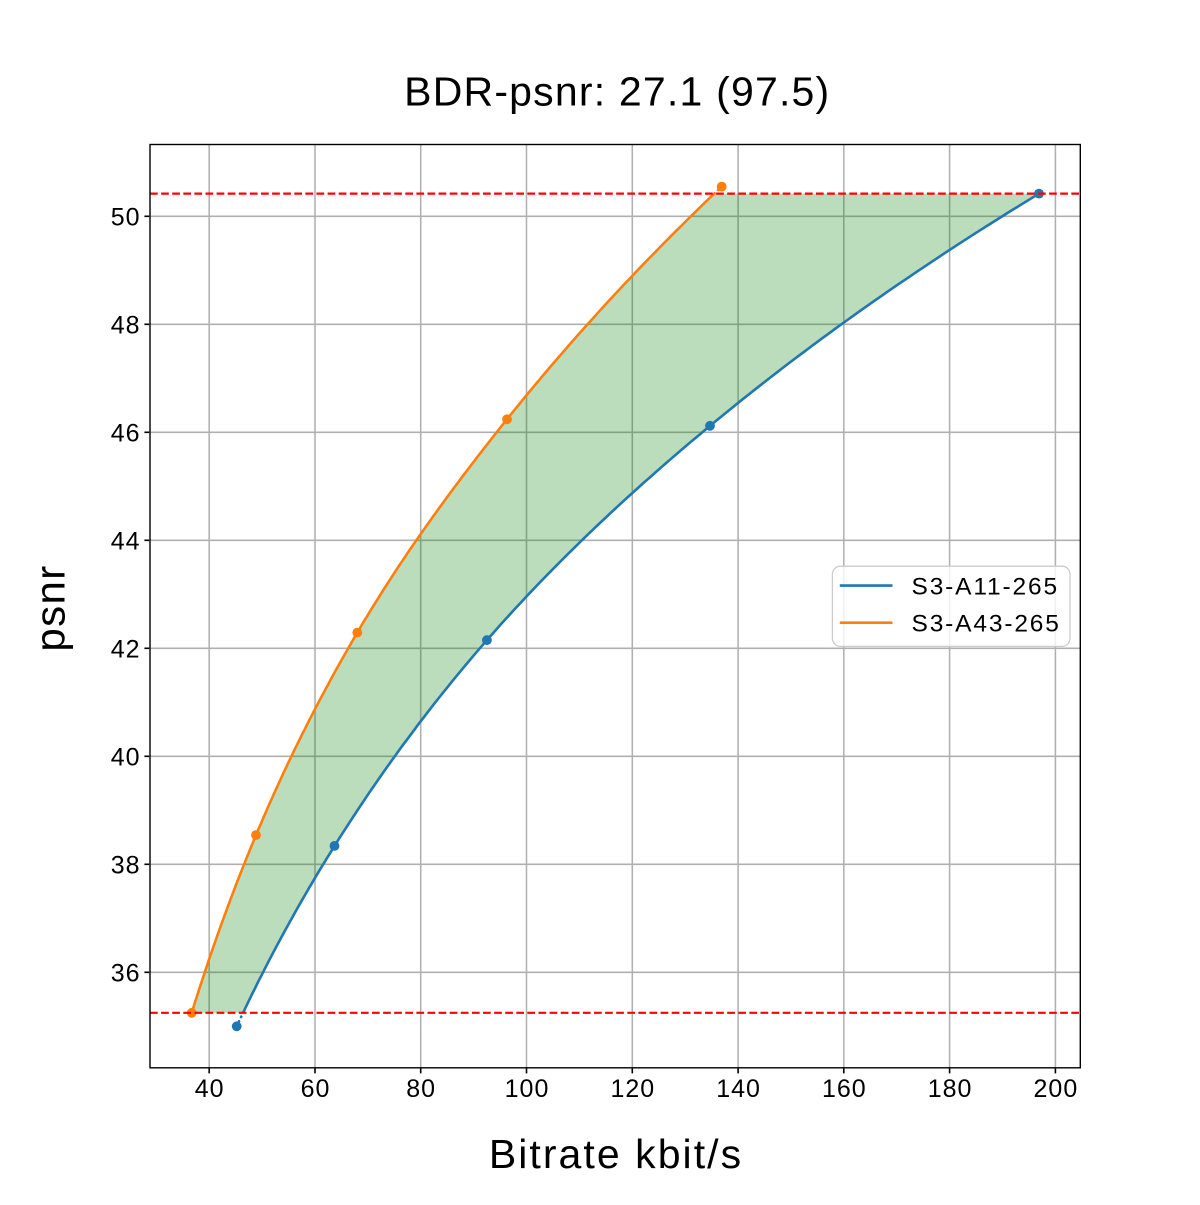 This screenshot has height=1205, width=1200. Describe the element at coordinates (316, 1089) in the screenshot. I see `svg-text: 60` at that location.